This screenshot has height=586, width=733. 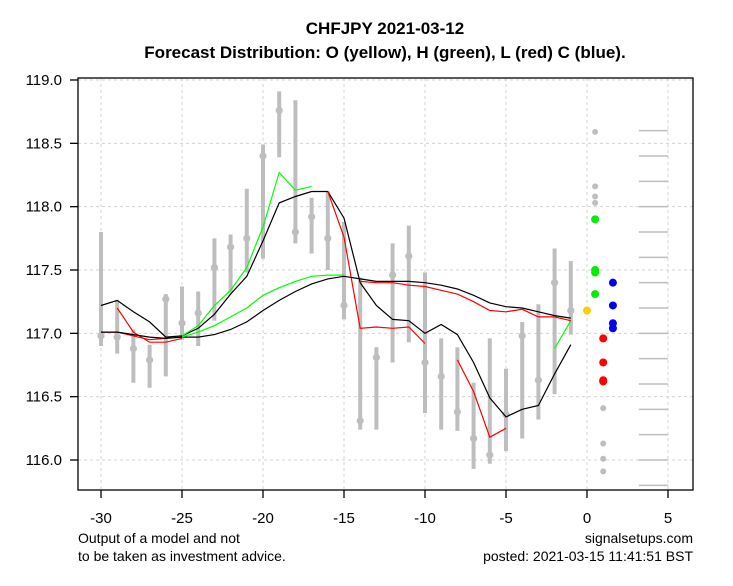 I want to click on series-slow-black, so click(x=336, y=307).